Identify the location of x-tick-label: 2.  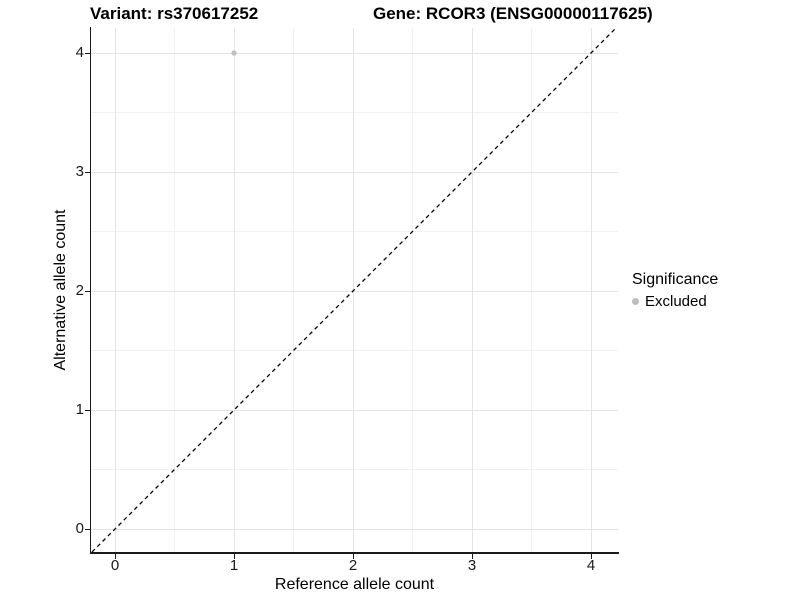
(353, 565).